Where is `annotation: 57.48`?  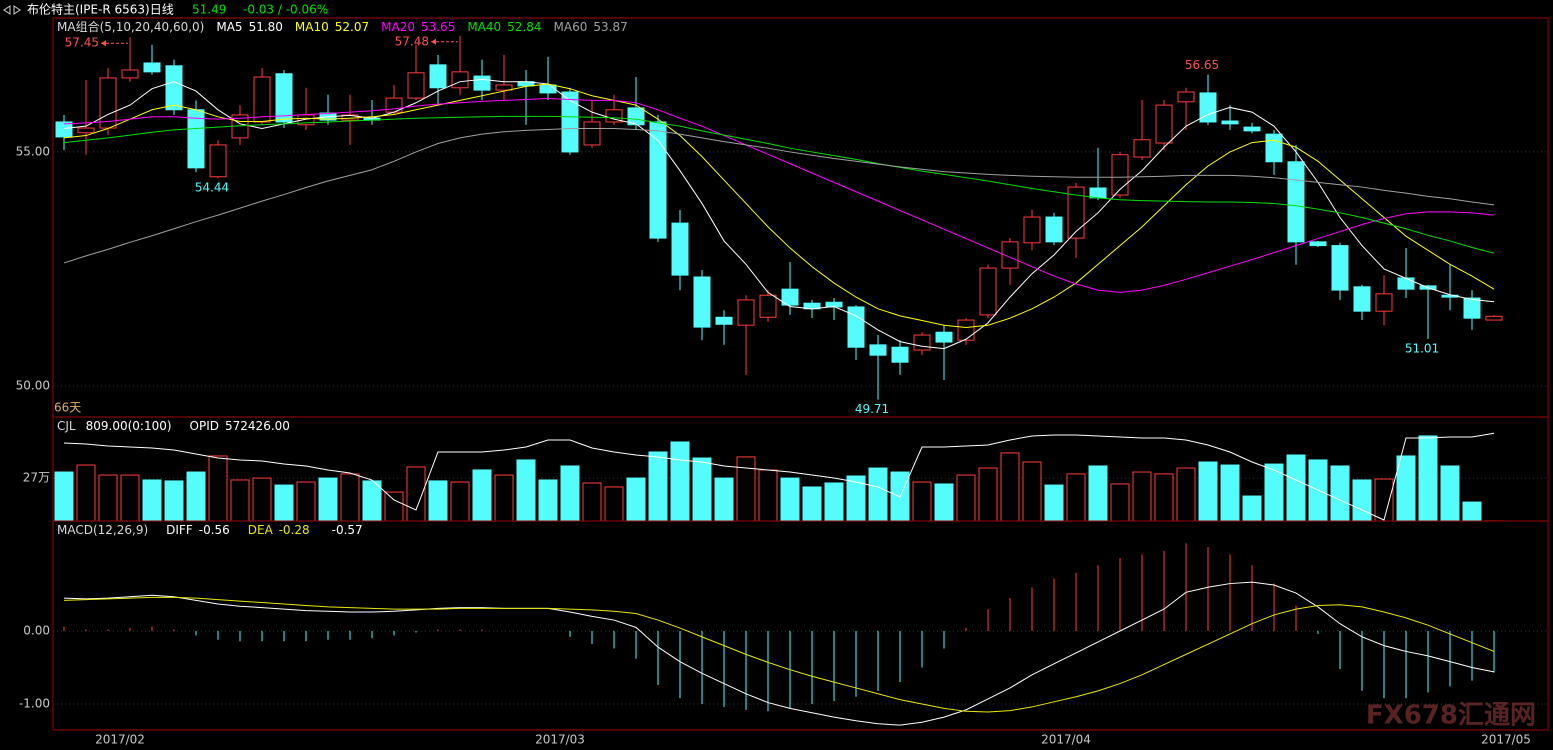
annotation: 57.48 is located at coordinates (412, 41).